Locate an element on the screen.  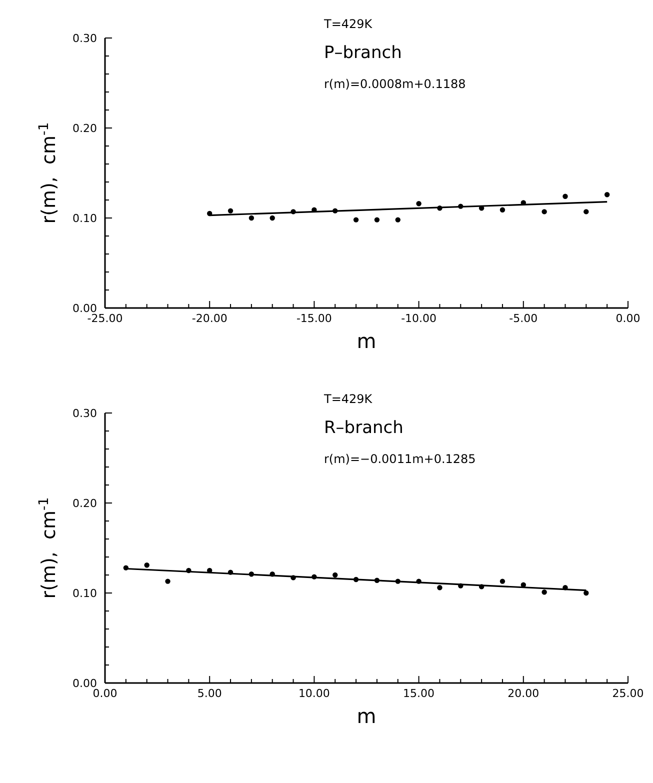
x-tick-label: 10.00 is located at coordinates (314, 693).